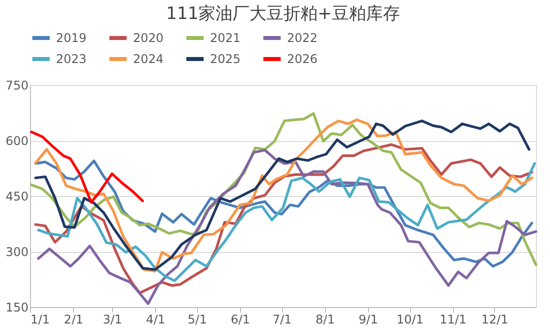 The width and height of the screenshot is (550, 330). What do you see at coordinates (282, 319) in the screenshot?
I see `x-tick-label: 7/1` at bounding box center [282, 319].